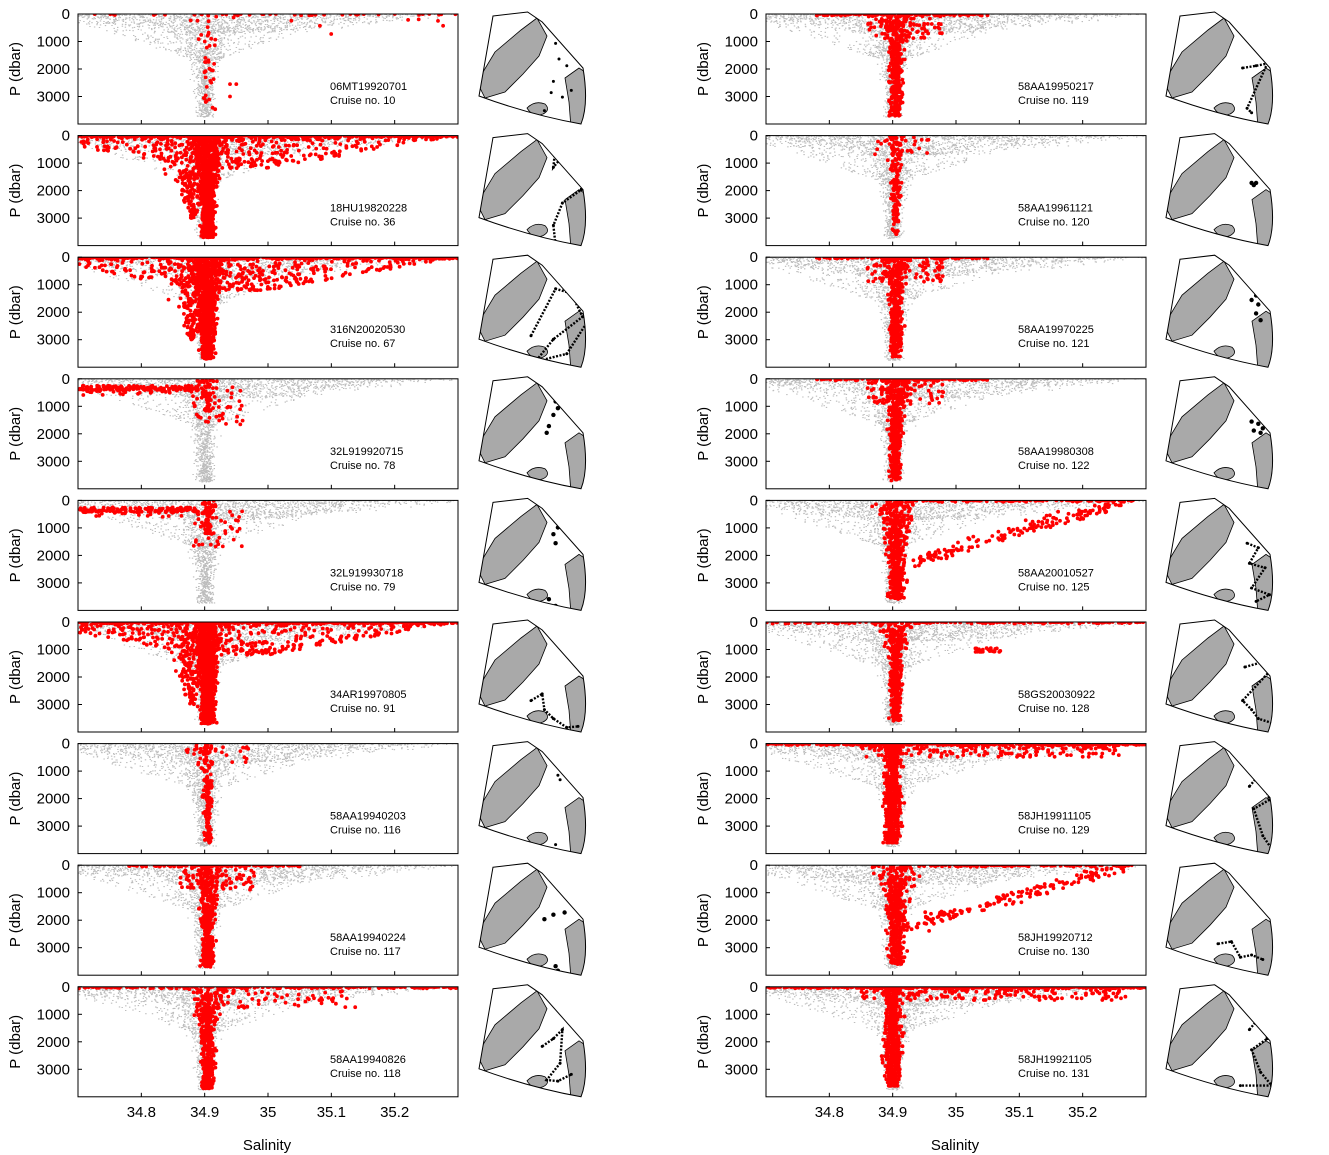 The height and width of the screenshot is (1155, 1329). Describe the element at coordinates (553, 564) in the screenshot. I see `cruise-track` at that location.